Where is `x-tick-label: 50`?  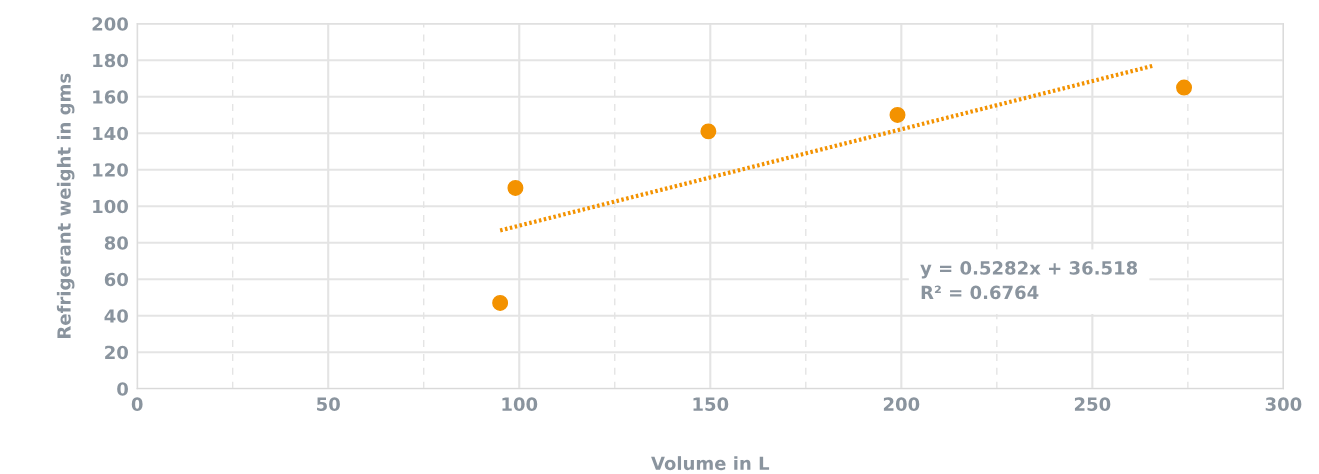 x-tick-label: 50 is located at coordinates (328, 404).